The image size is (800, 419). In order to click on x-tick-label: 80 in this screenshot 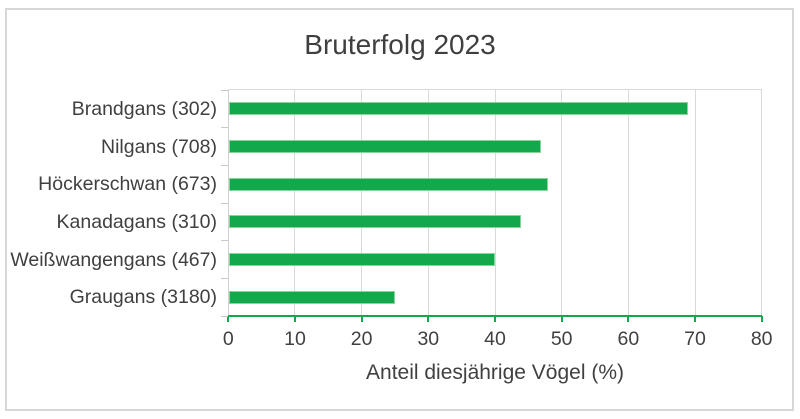, I will do `click(761, 339)`.